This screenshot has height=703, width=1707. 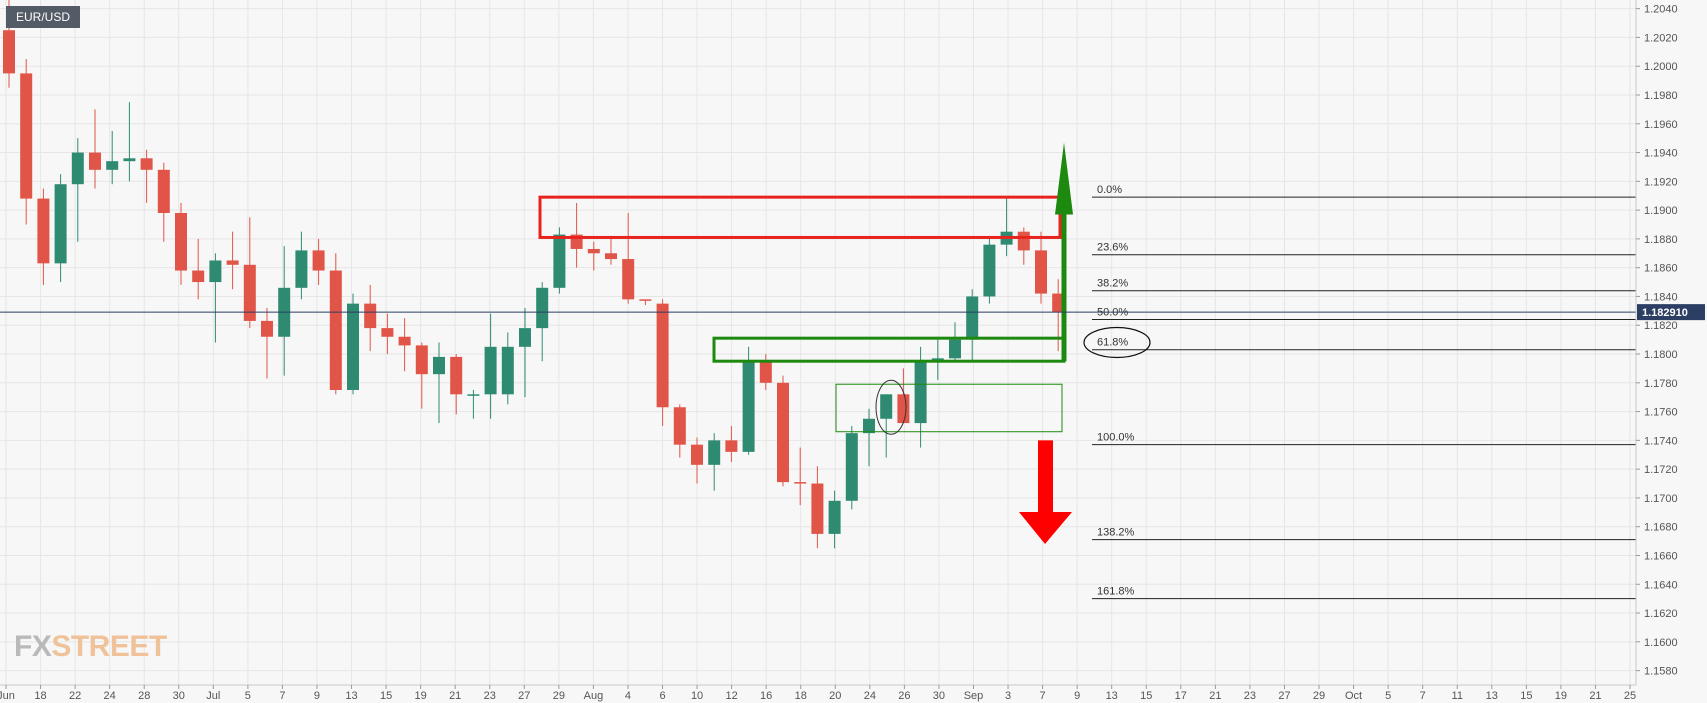 I want to click on fib-label: 23.6%, so click(x=1112, y=248).